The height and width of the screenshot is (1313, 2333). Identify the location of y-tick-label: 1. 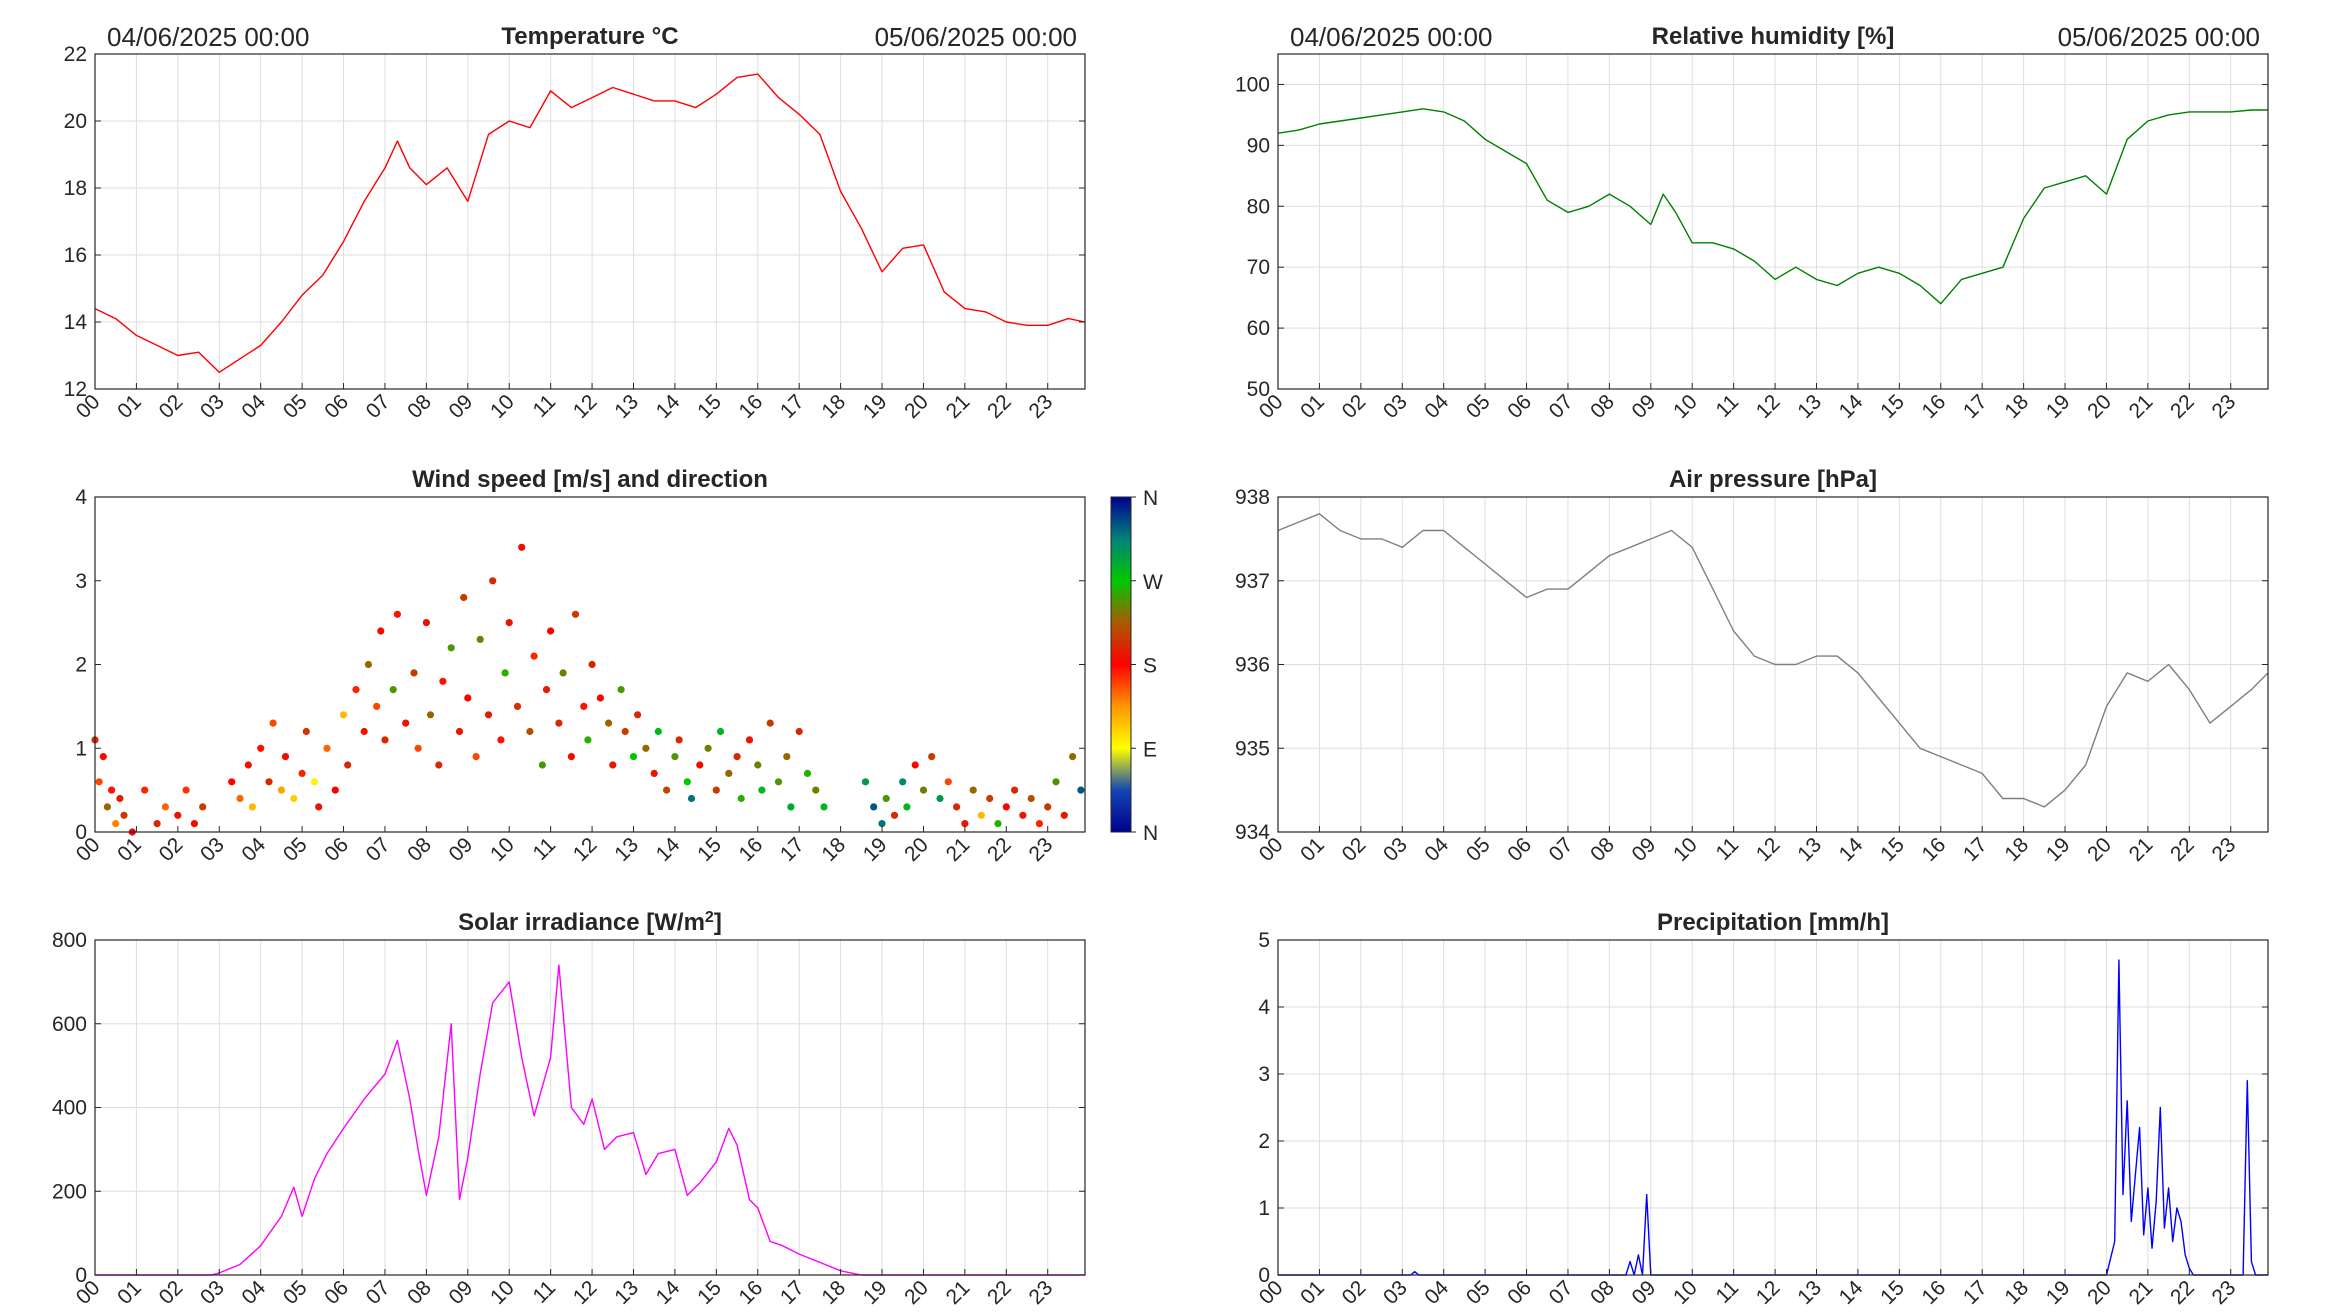
(1264, 1208).